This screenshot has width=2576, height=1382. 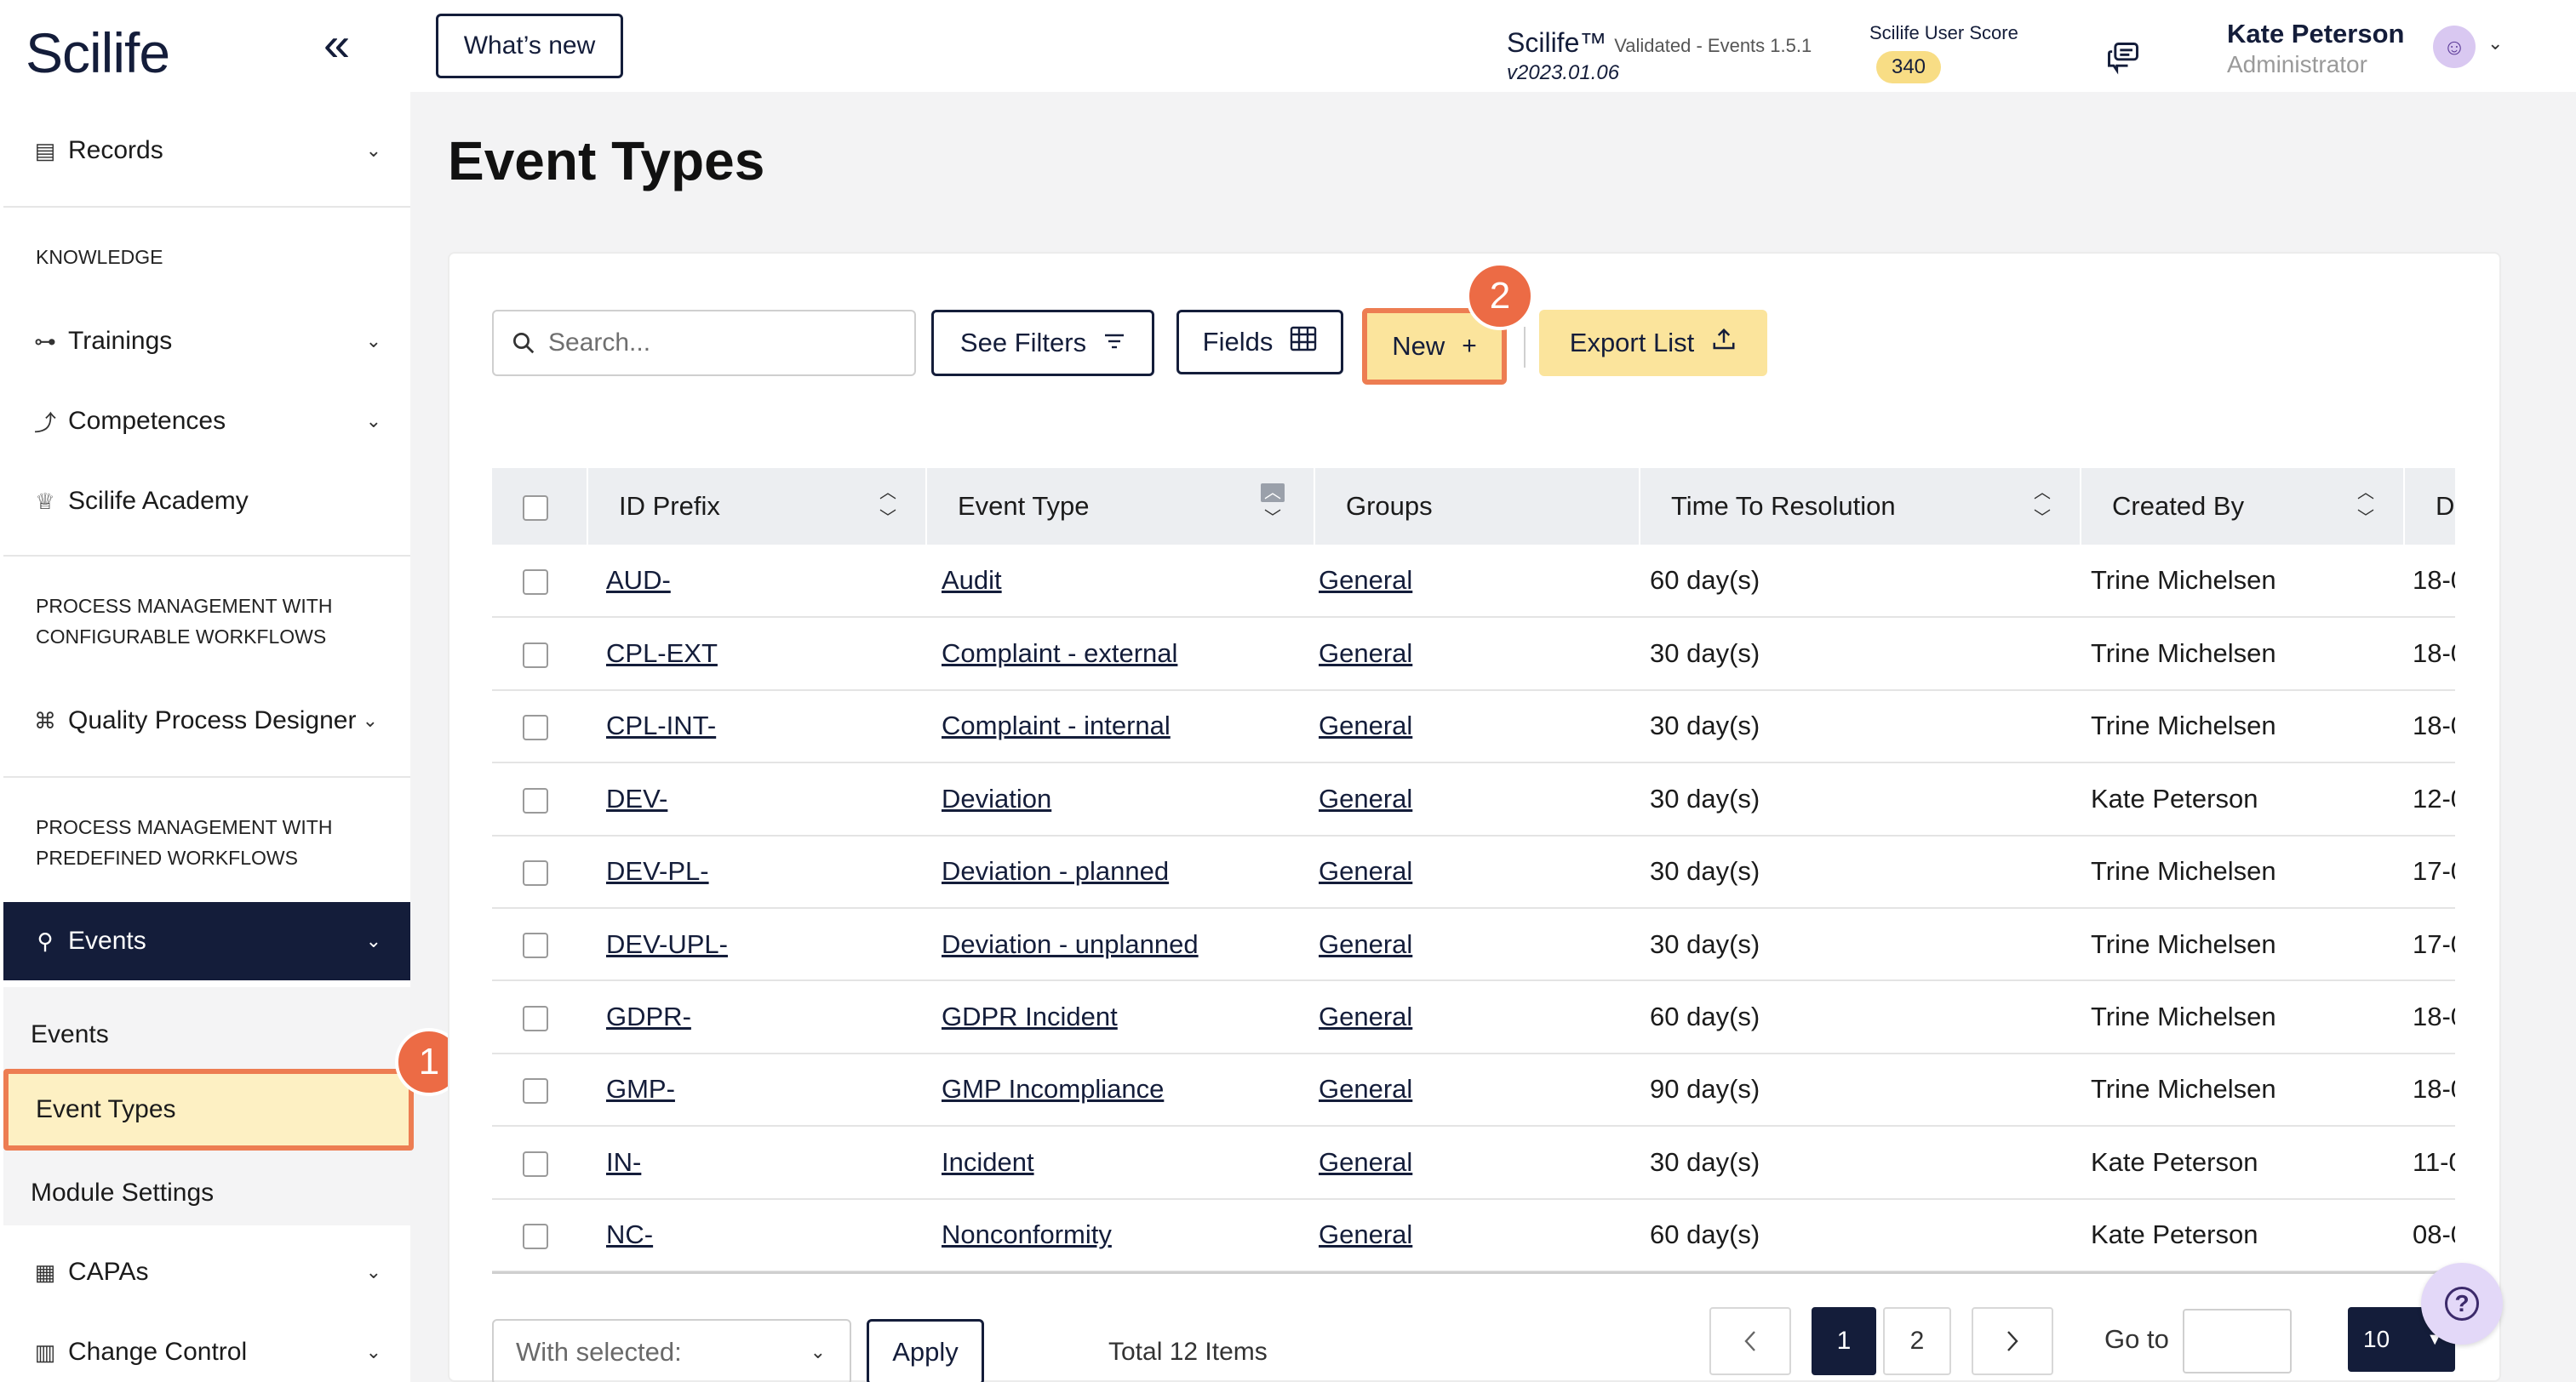 I want to click on column-header-id-prefix: ID Prefix ︿ ﹀, so click(x=757, y=506).